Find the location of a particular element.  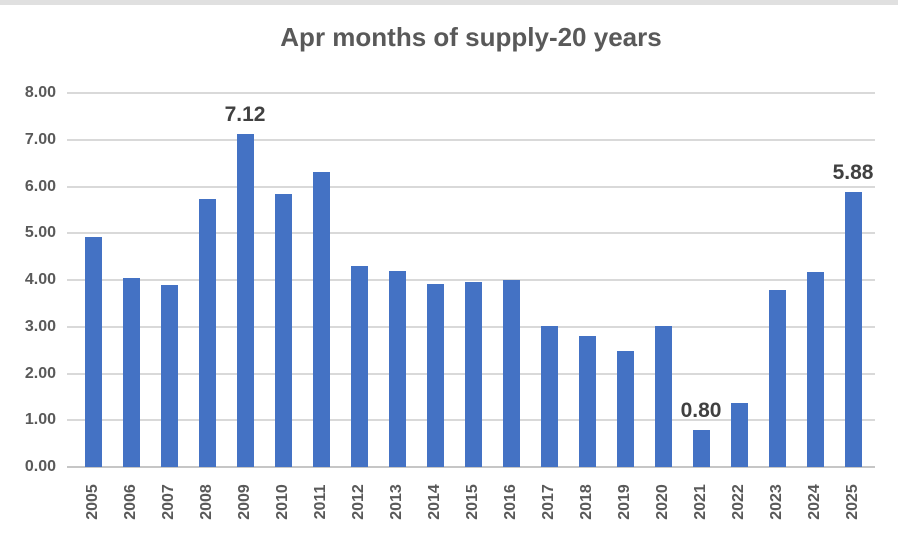

bar-2007 is located at coordinates (169, 376).